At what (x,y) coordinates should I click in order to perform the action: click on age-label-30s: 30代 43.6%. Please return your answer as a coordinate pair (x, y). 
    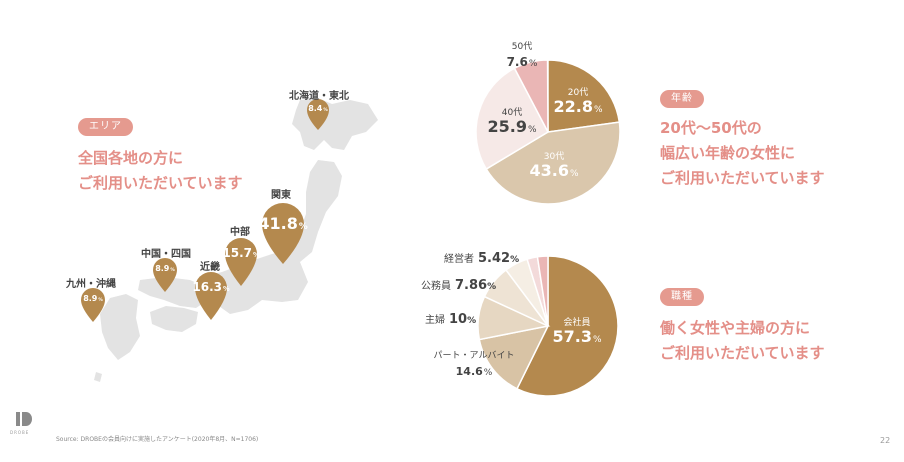
    Looking at the image, I should click on (554, 166).